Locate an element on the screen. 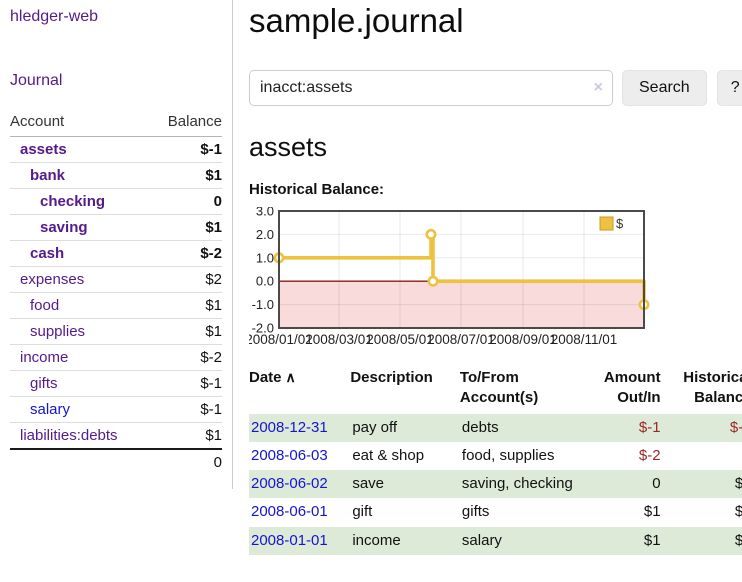 The width and height of the screenshot is (742, 582). transaction-date-cell: 2008-06-03 is located at coordinates (299, 456).